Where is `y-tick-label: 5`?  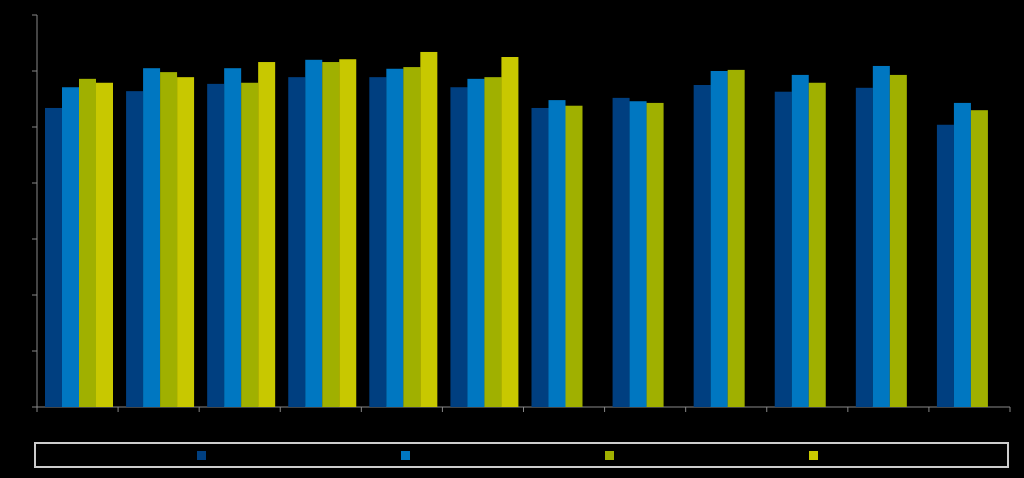 y-tick-label: 5 is located at coordinates (26, 127).